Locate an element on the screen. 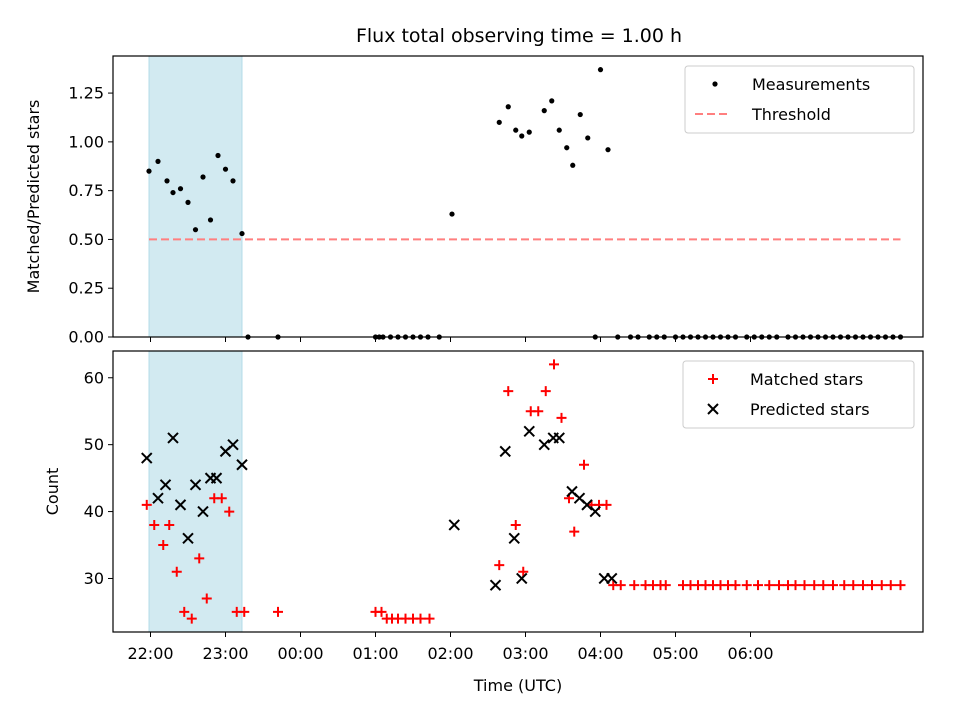  legend-entry-label: Matched stars is located at coordinates (806, 379).